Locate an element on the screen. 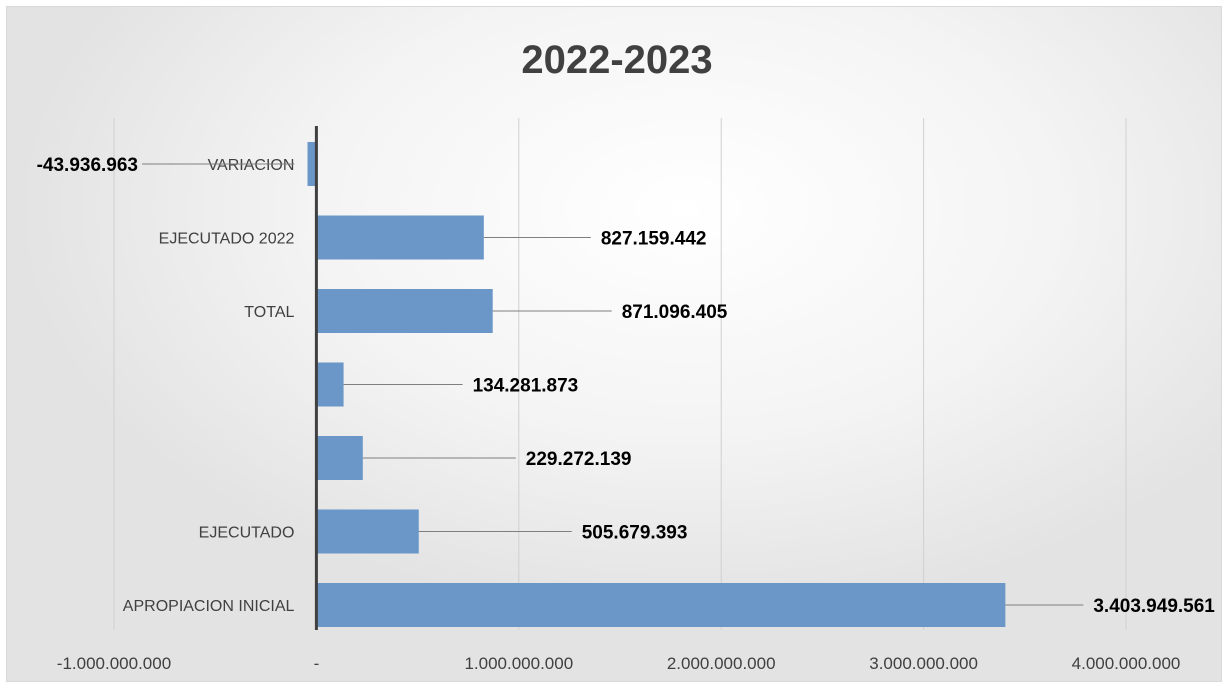 The height and width of the screenshot is (688, 1229). x-tick-label: 2.000.000.000 is located at coordinates (721, 663).